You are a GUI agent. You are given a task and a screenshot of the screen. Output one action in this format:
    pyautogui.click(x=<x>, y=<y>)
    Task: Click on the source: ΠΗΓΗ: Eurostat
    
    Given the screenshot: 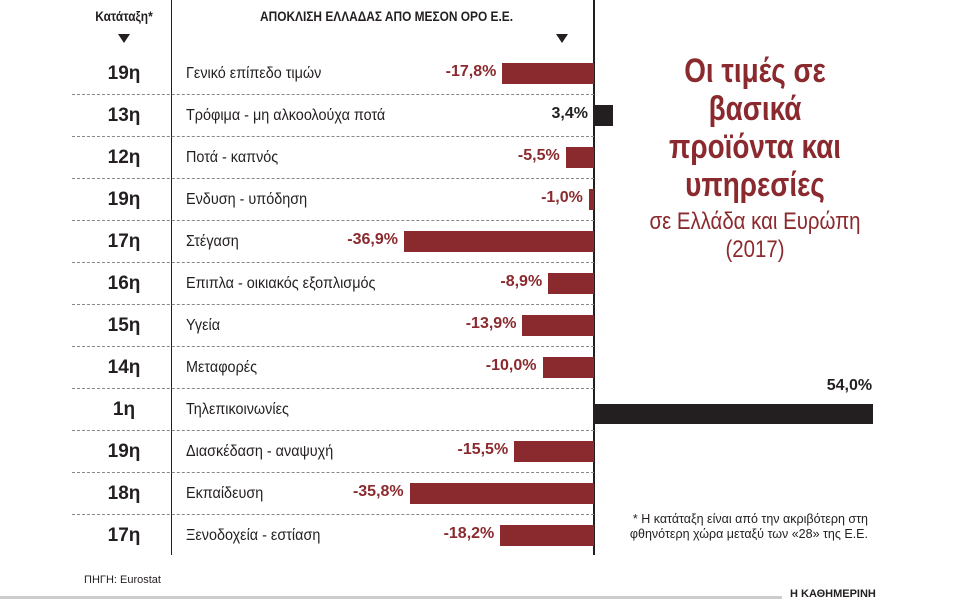 What is the action you would take?
    pyautogui.click(x=122, y=580)
    